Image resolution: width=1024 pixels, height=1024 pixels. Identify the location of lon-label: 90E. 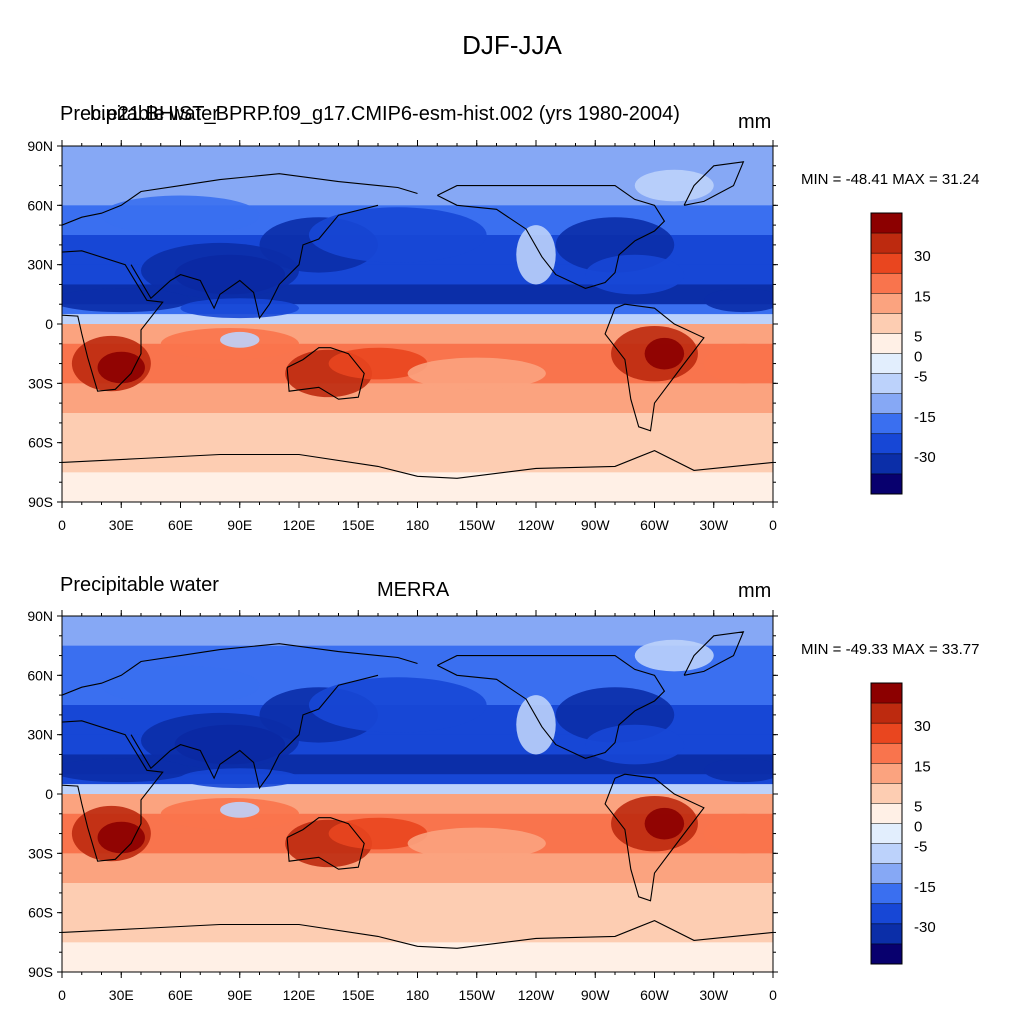
(239, 995).